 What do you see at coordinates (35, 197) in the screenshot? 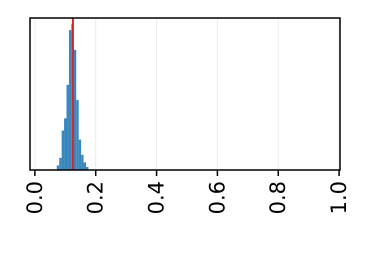
I see `x-tick-label: 0.0` at bounding box center [35, 197].